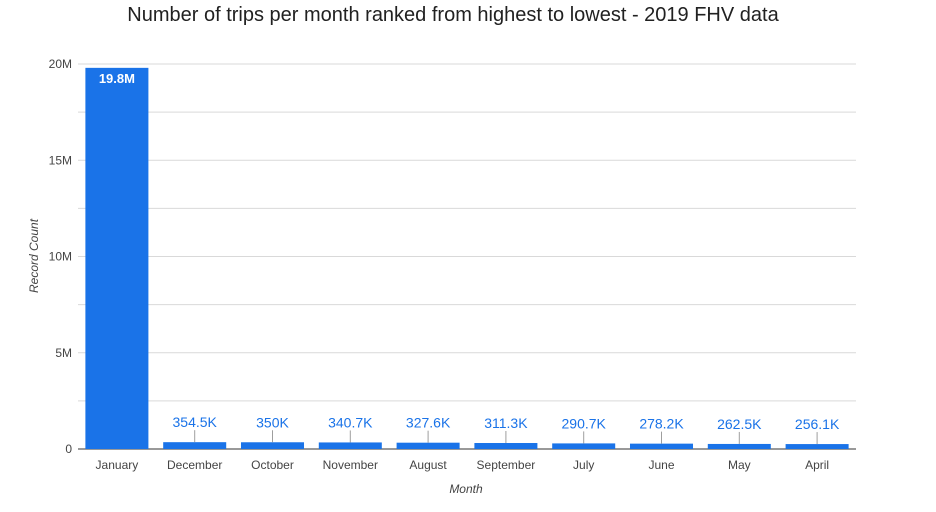  I want to click on y-tick-label: 0, so click(68, 449).